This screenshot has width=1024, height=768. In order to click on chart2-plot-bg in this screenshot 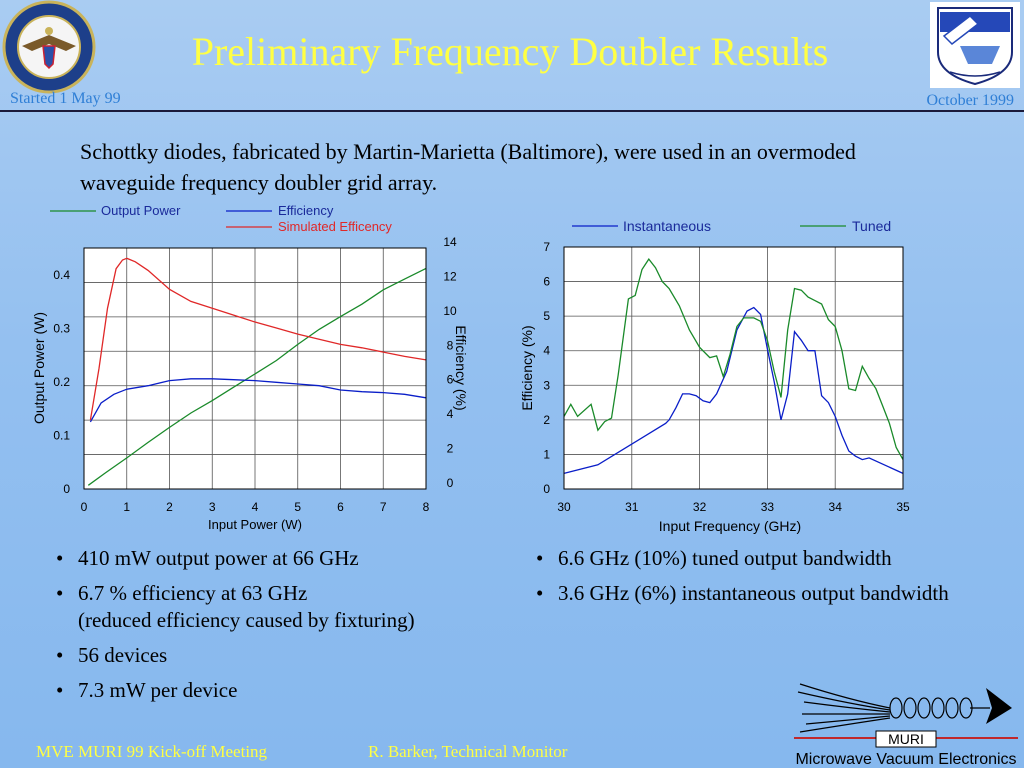, I will do `click(733, 368)`.